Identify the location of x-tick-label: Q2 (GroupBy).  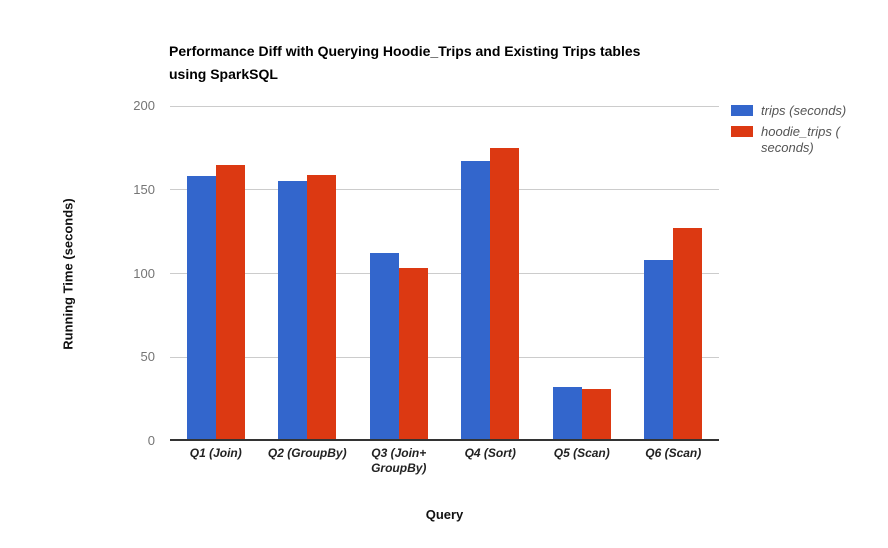
(307, 453).